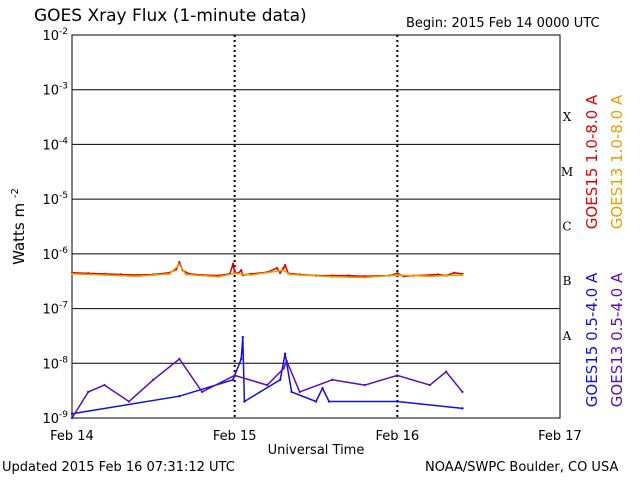 The image size is (640, 480). Describe the element at coordinates (118, 467) in the screenshot. I see `updated-timestamp: Updated 2015 Feb 16 07:31:12 UTC` at that location.